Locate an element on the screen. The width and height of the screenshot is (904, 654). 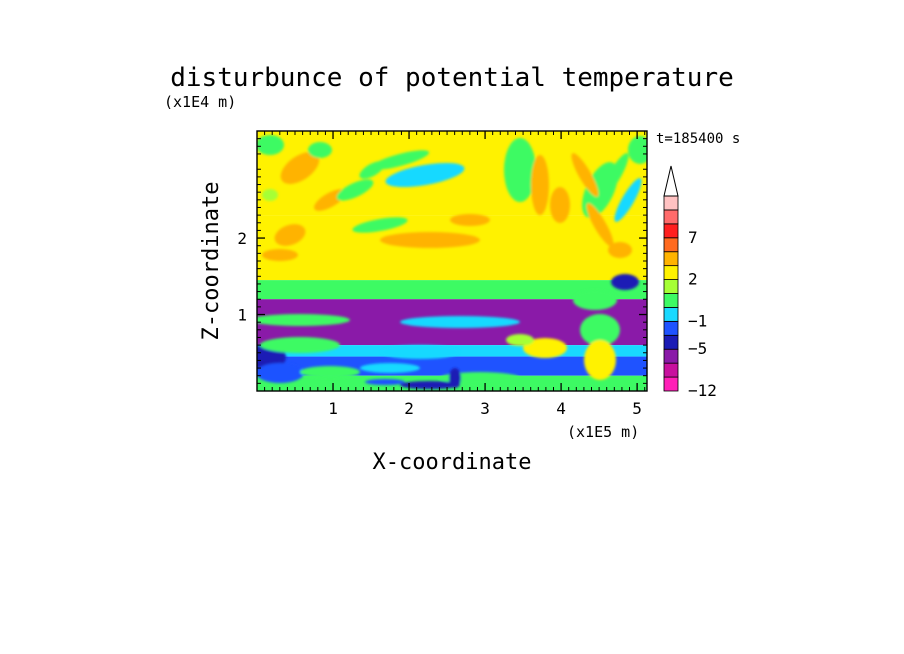
colorbar-label: −5 is located at coordinates (697, 348).